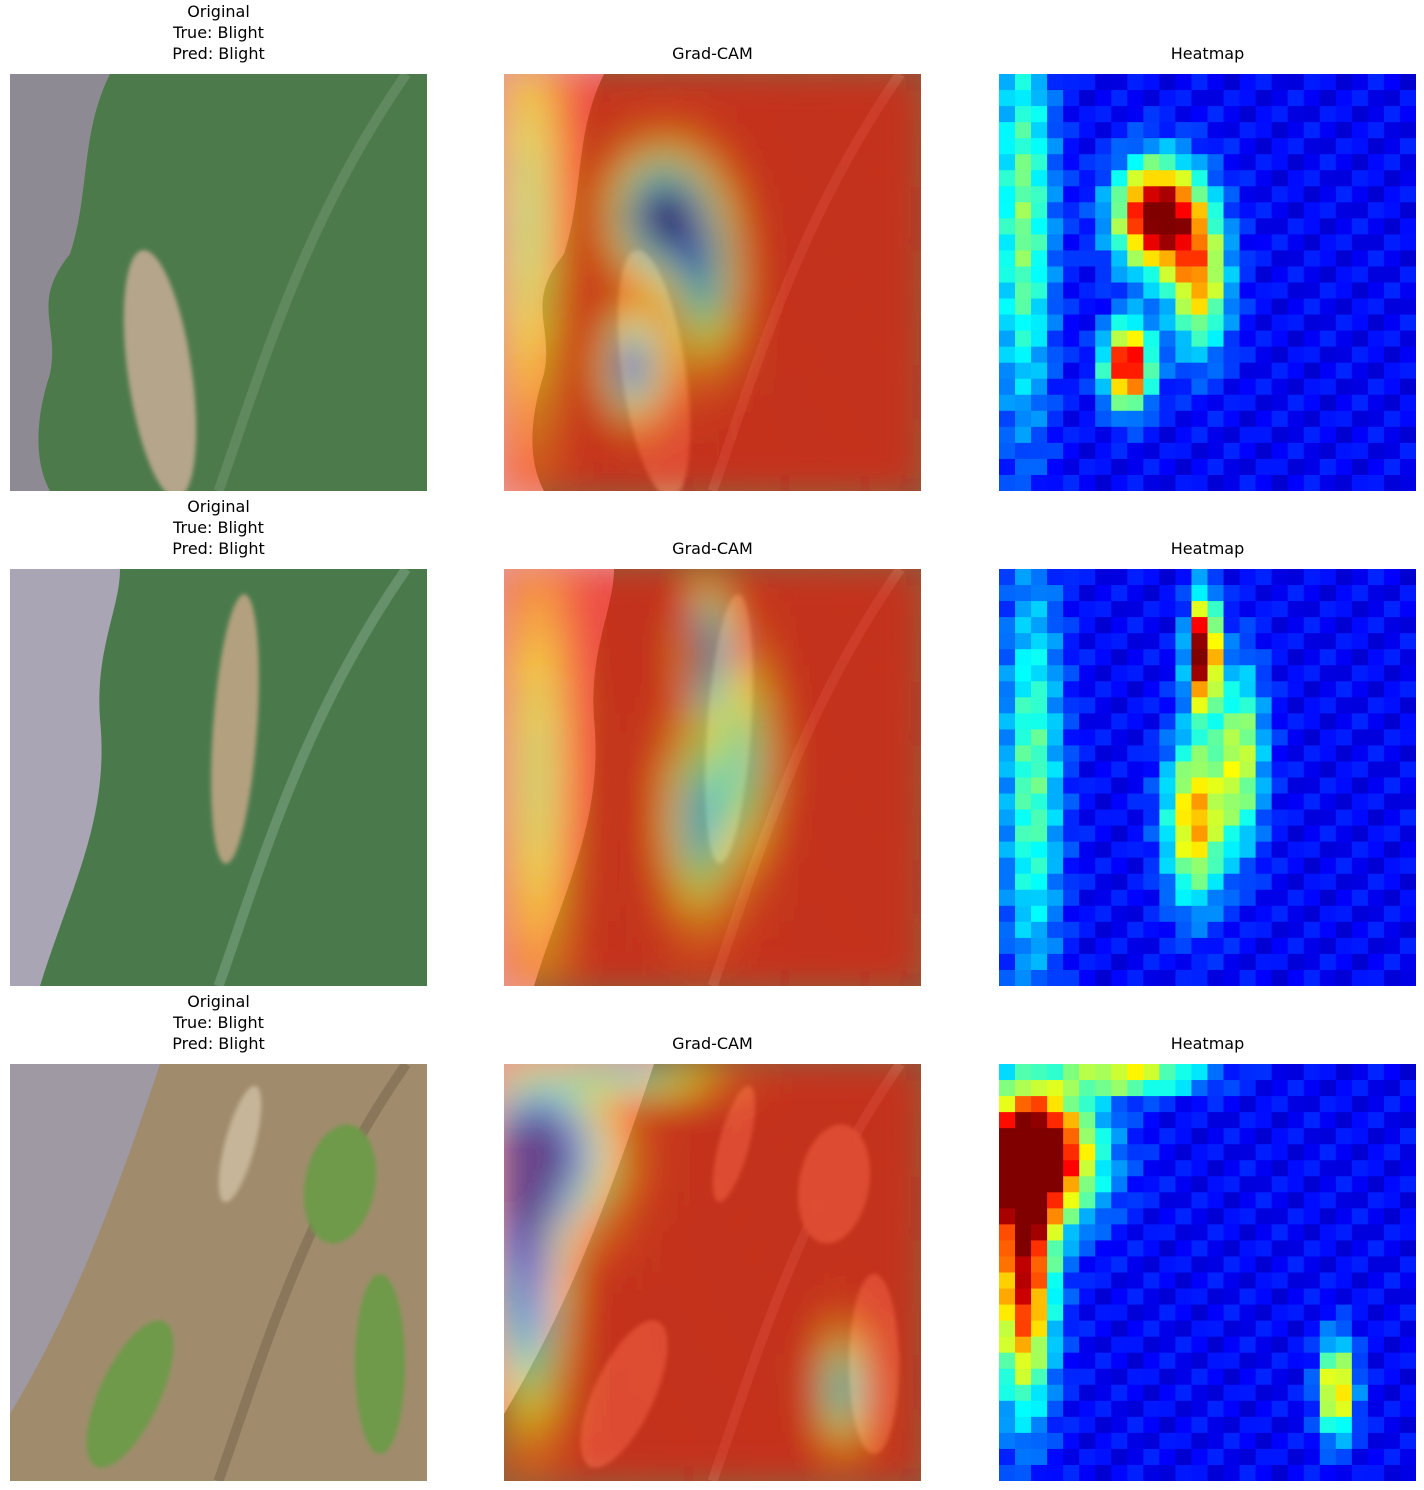 The width and height of the screenshot is (1424, 1490). Describe the element at coordinates (218, 11) in the screenshot. I see `panel-title: Original` at that location.